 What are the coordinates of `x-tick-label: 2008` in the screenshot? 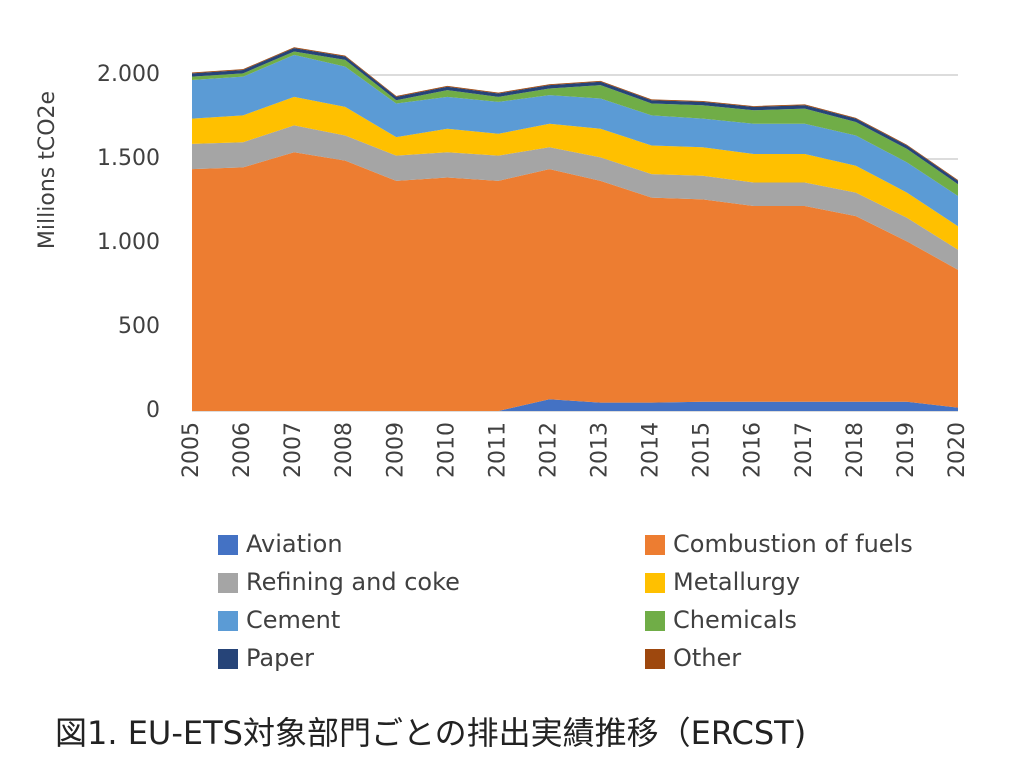 It's located at (344, 450).